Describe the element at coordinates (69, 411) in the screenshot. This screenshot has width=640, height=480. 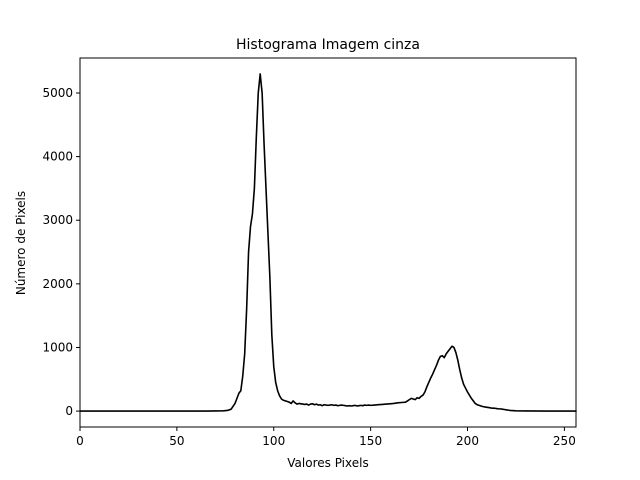
I see `y-tick-label: 0` at that location.